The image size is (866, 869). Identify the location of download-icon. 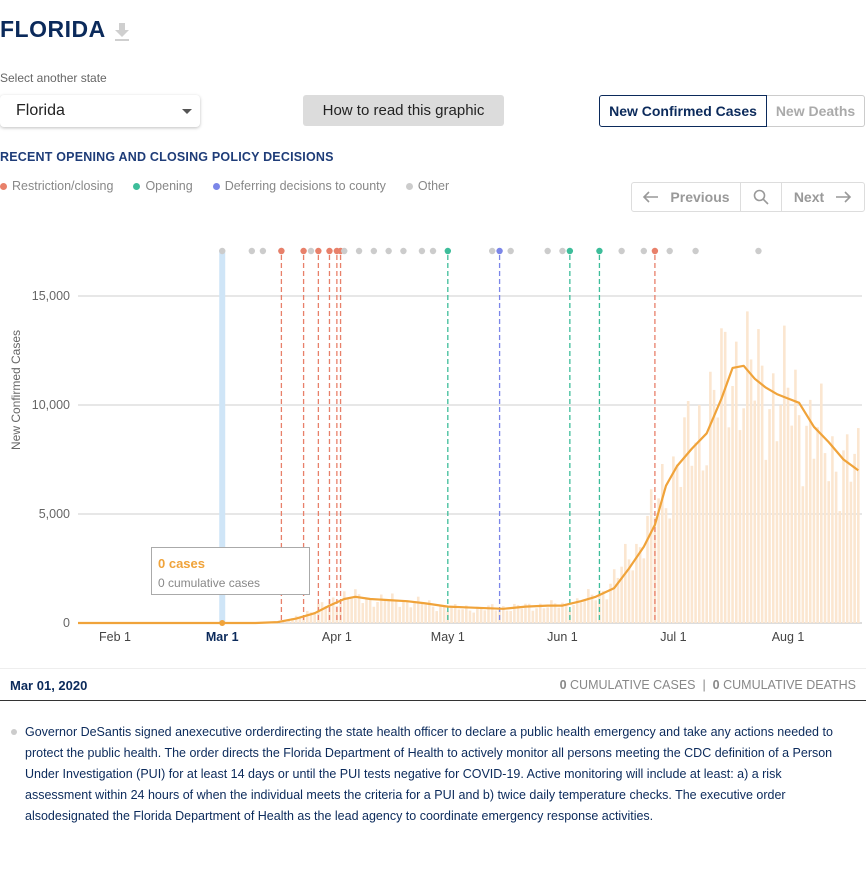
(122, 32).